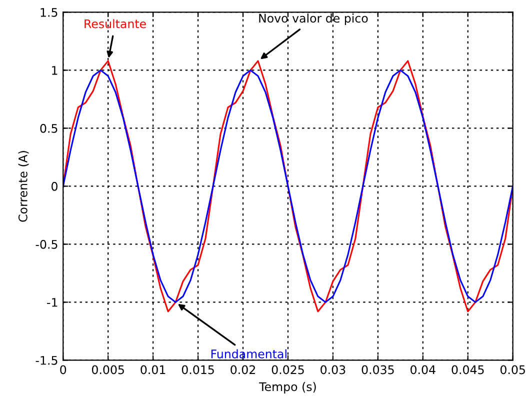 This screenshot has height=407, width=526. Describe the element at coordinates (153, 369) in the screenshot. I see `x-tick-label: 0.01` at that location.